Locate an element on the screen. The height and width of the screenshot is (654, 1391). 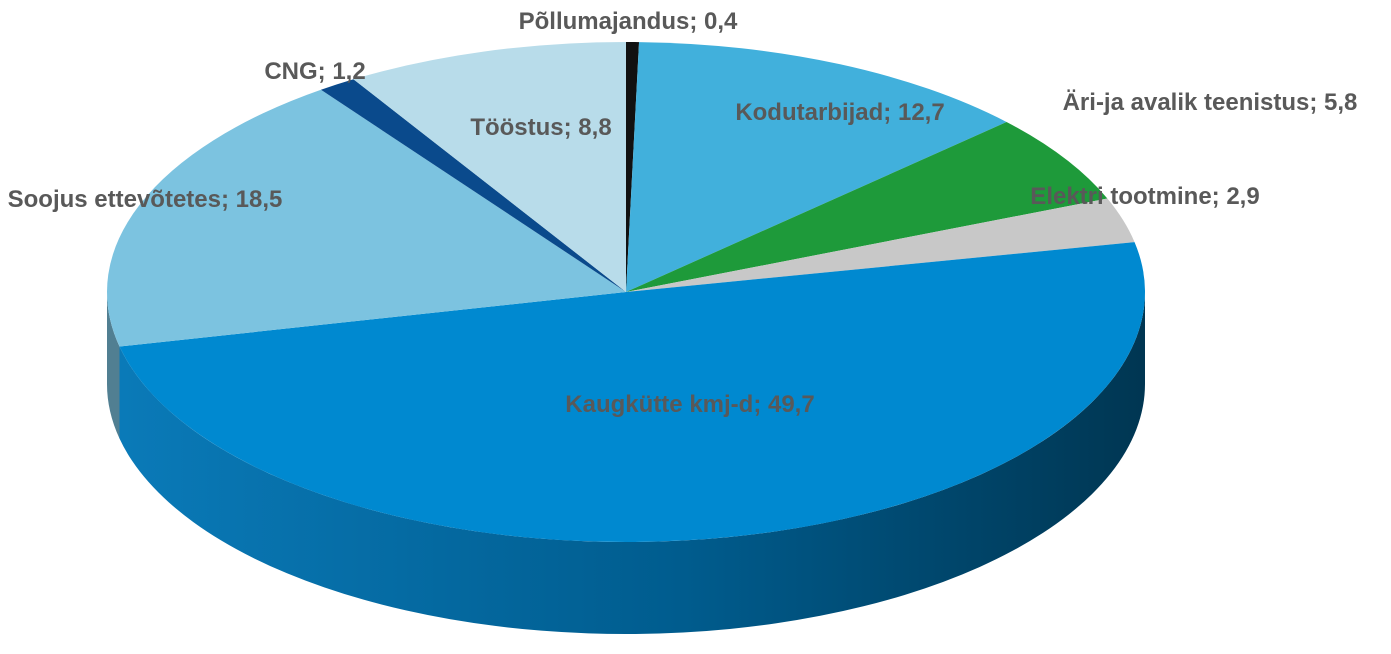
data-label: Soojus ettevõtetes; 18,5 is located at coordinates (145, 199).